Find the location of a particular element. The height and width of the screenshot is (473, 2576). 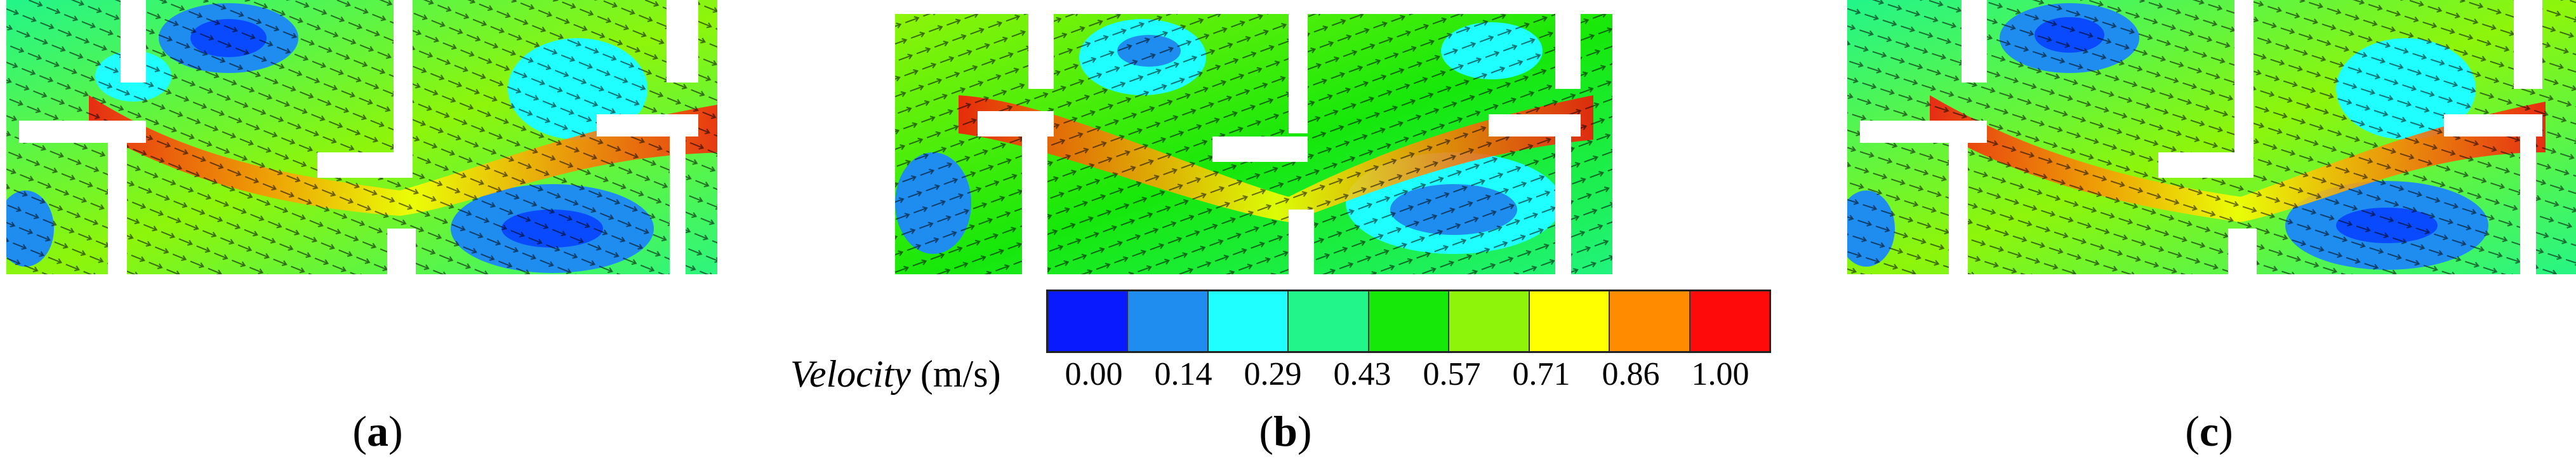

colorbar-tick-label: 0.00 is located at coordinates (1094, 374).